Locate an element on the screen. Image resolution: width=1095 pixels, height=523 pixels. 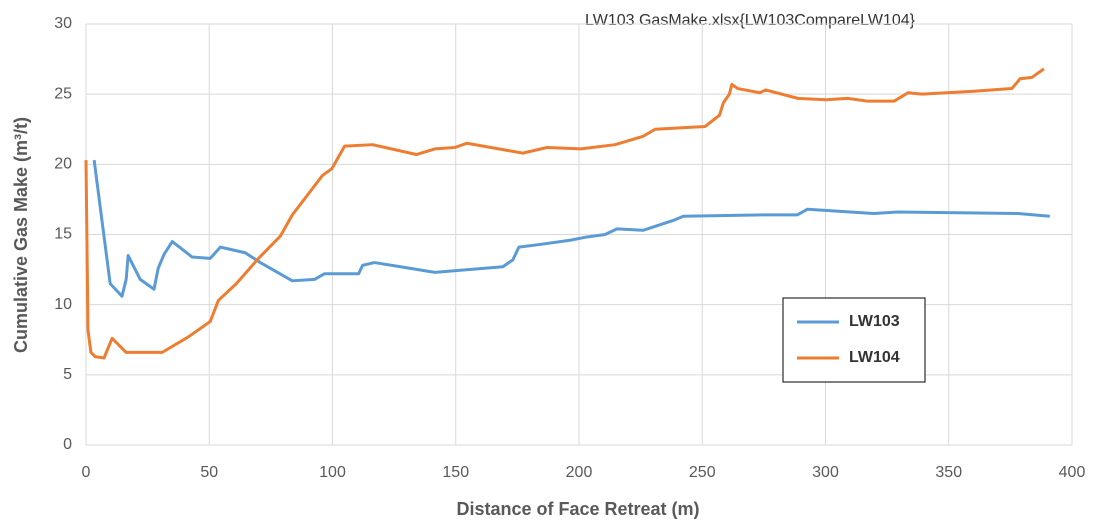
x-tick-label: 400 is located at coordinates (1072, 472).